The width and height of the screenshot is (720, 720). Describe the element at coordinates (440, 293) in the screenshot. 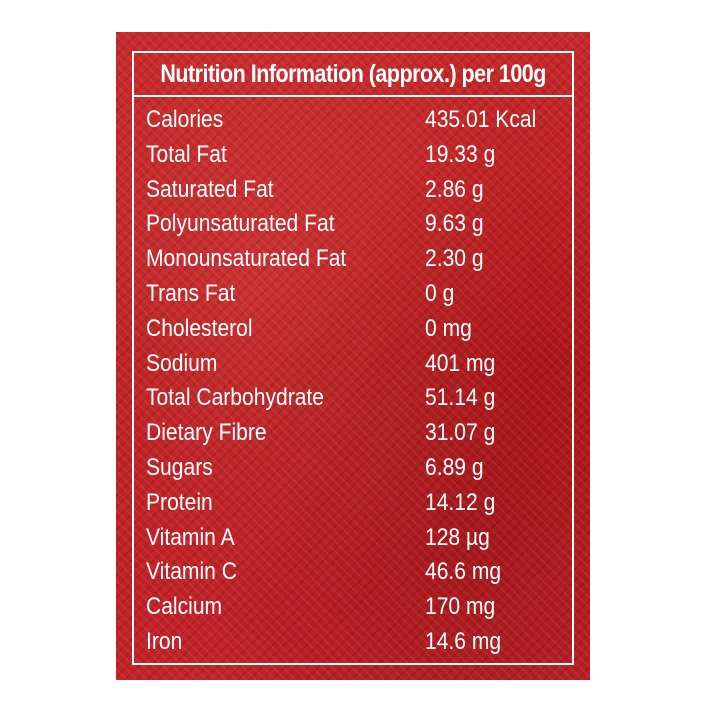

I see `nutrient-amount: 0 g` at that location.